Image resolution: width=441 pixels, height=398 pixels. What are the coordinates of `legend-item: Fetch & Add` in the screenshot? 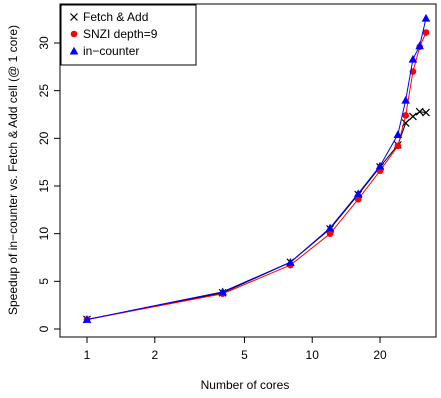 It's located at (109, 17).